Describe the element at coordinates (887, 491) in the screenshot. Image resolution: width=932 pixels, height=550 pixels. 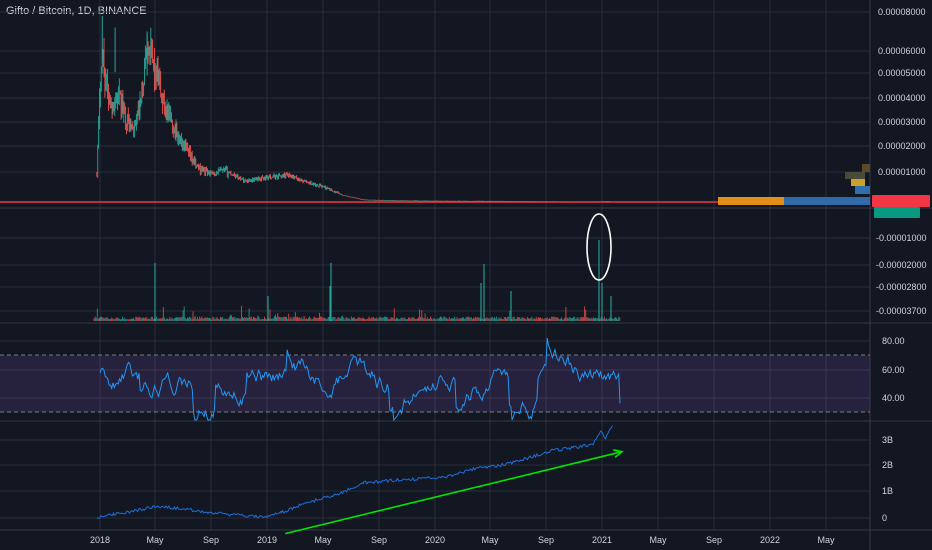
I see `obv-tick-label: 1B` at that location.